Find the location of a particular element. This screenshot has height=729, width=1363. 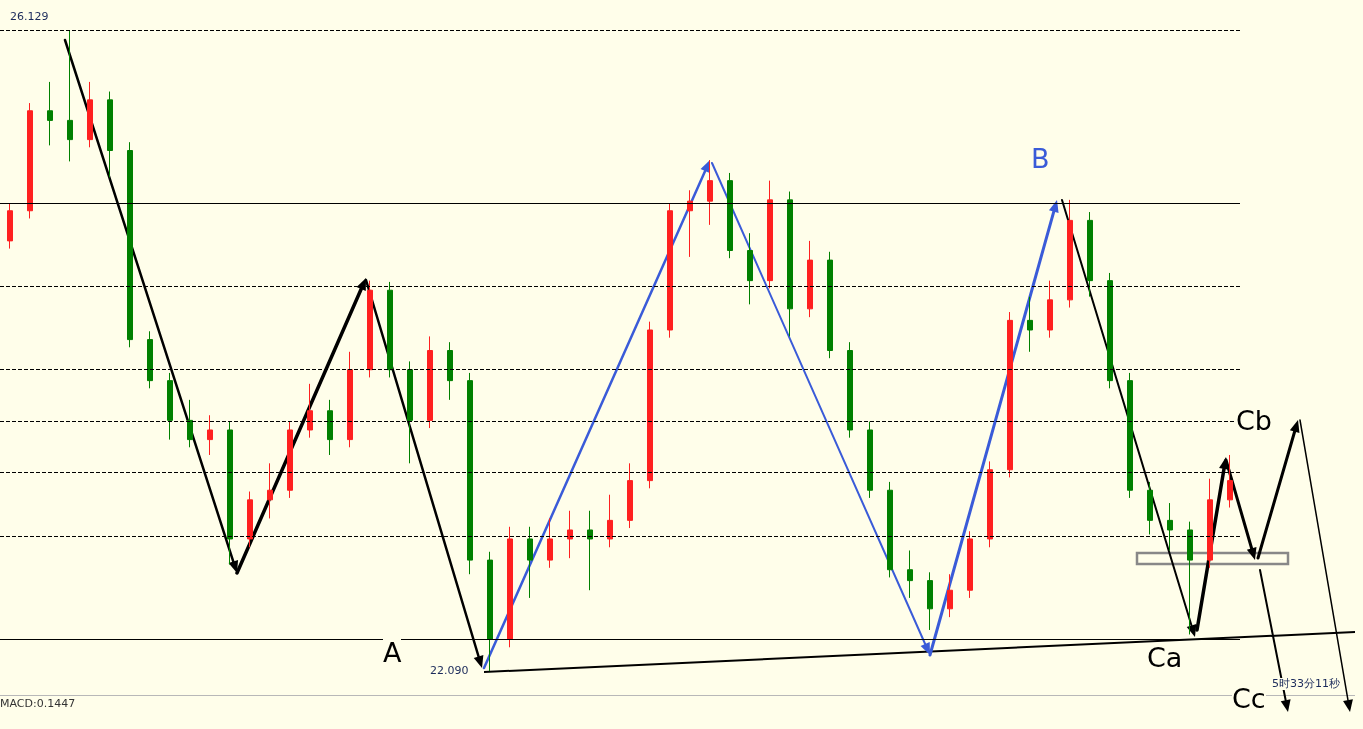

text: 26.129 is located at coordinates (29, 17).